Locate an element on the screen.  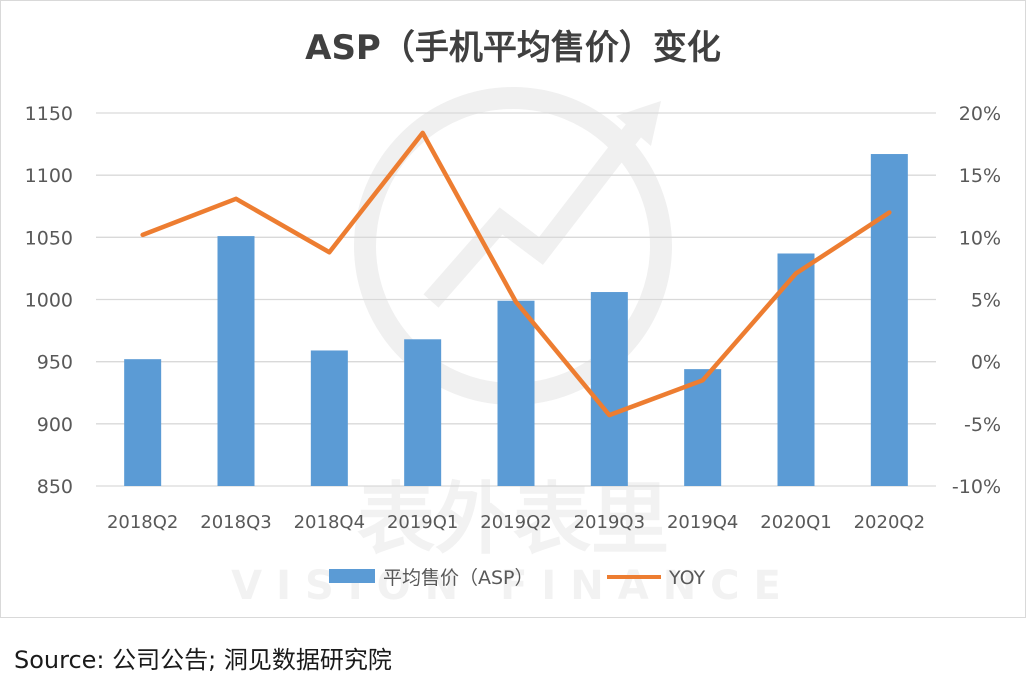
left-tick-label: 950 is located at coordinates (55, 363).